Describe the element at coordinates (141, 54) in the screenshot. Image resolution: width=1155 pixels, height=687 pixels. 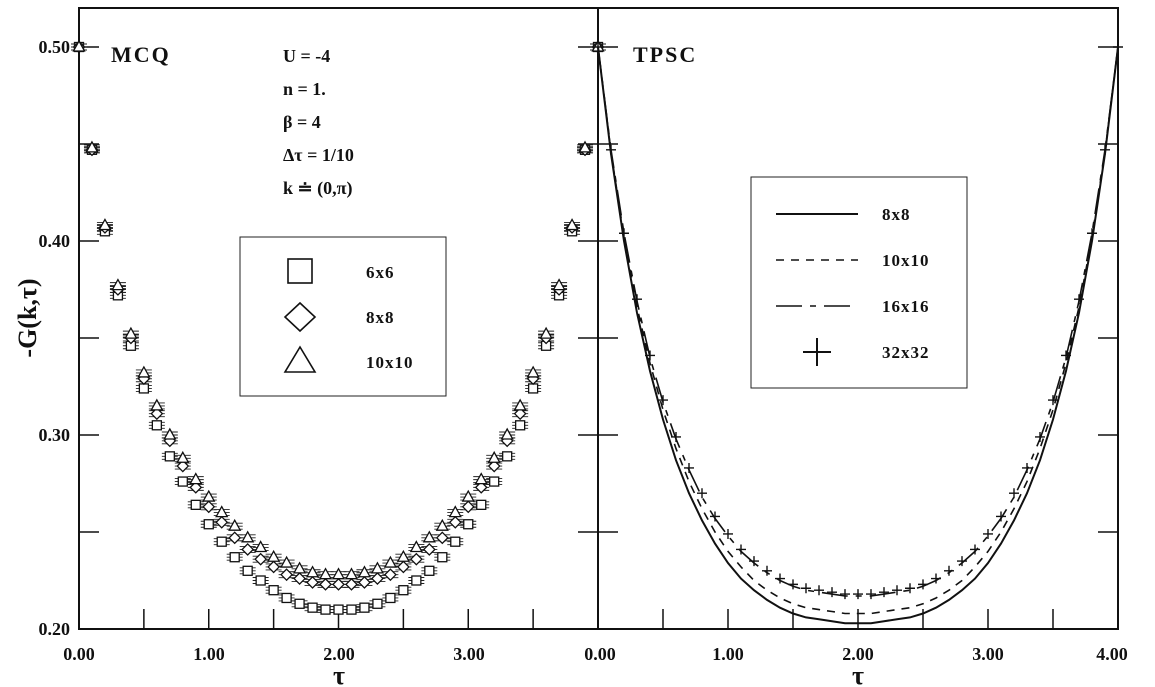
I see `panel-title-mcq: MCQ` at that location.